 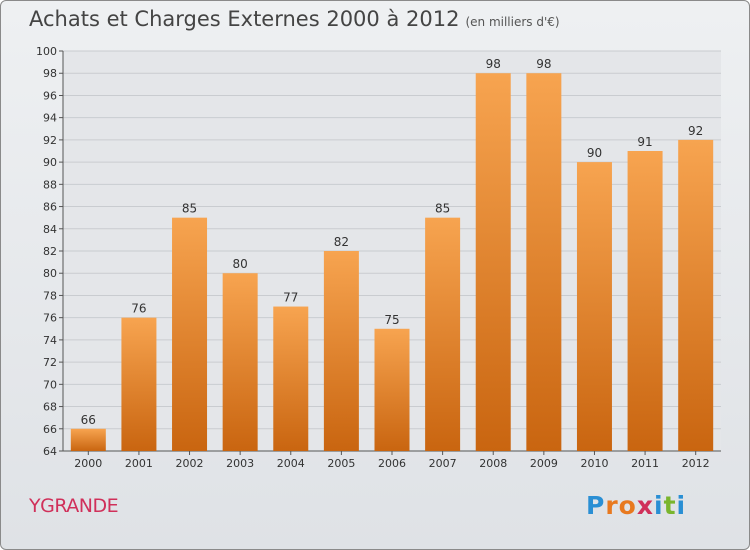 What do you see at coordinates (291, 463) in the screenshot?
I see `x-tick-label: 2004` at bounding box center [291, 463].